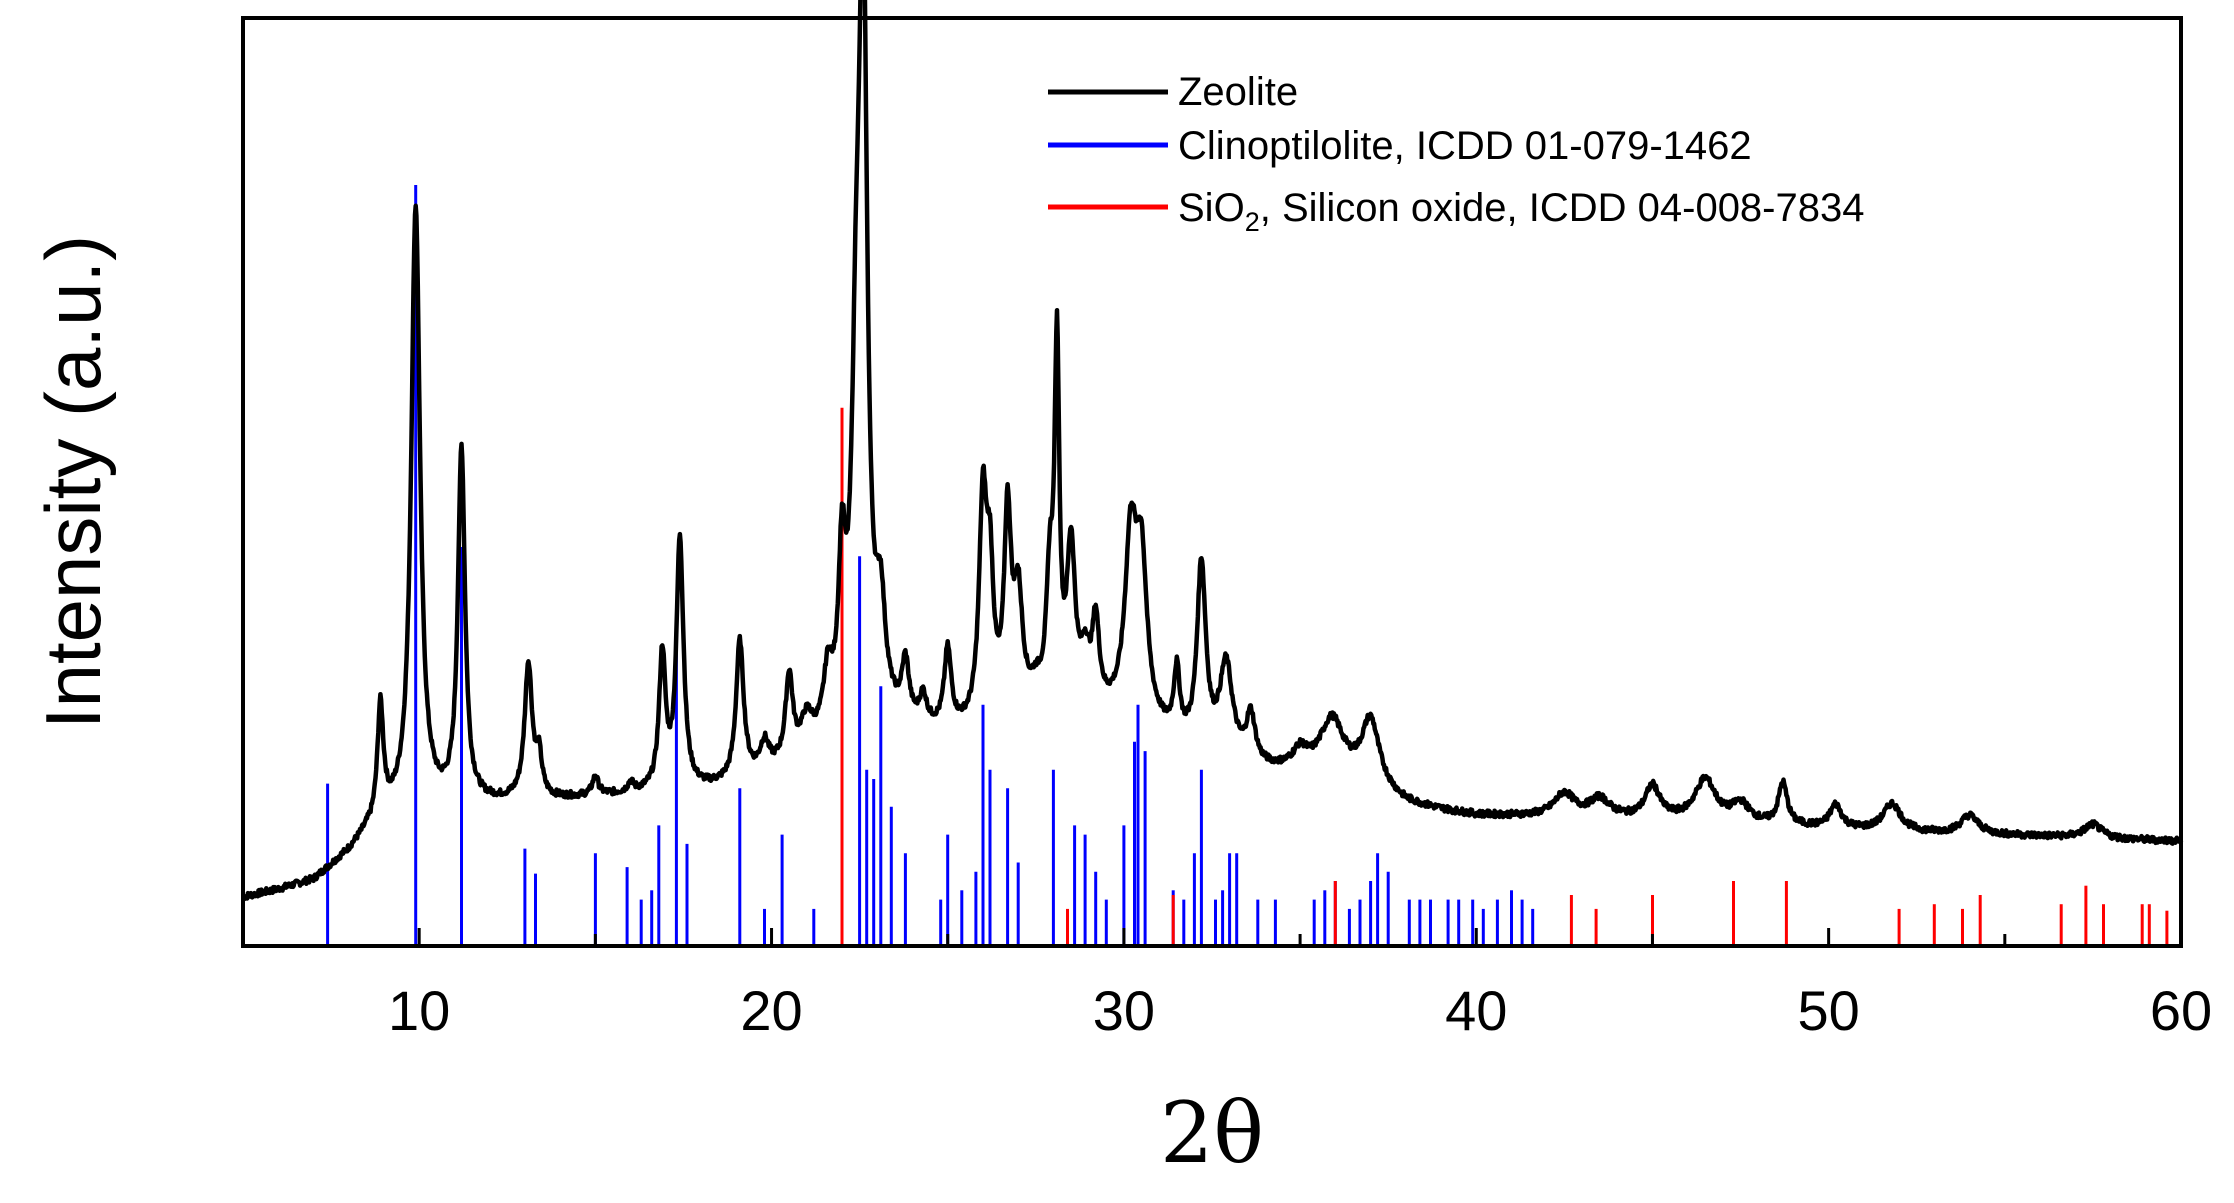 This screenshot has height=1203, width=2234. Describe the element at coordinates (1828, 1010) in the screenshot. I see `x-tick-label: 50` at that location.